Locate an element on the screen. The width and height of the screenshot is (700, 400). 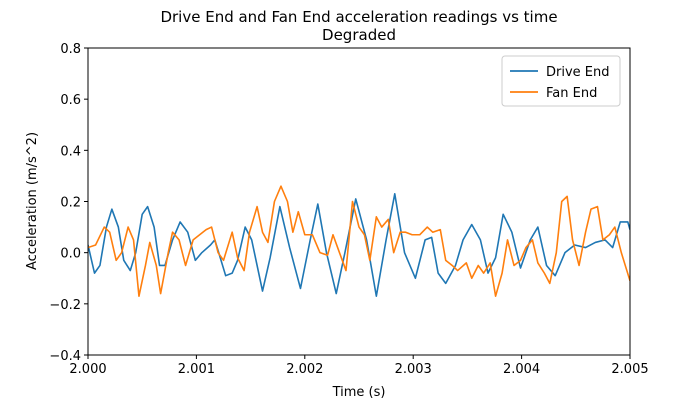
x-tick-label: 2.003 is located at coordinates (413, 369).